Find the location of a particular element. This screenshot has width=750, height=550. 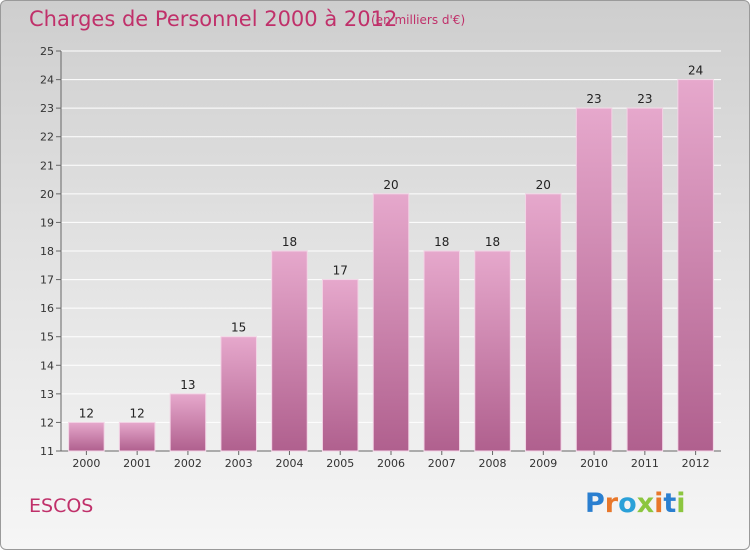

x-tick-label: 2010 is located at coordinates (594, 463).